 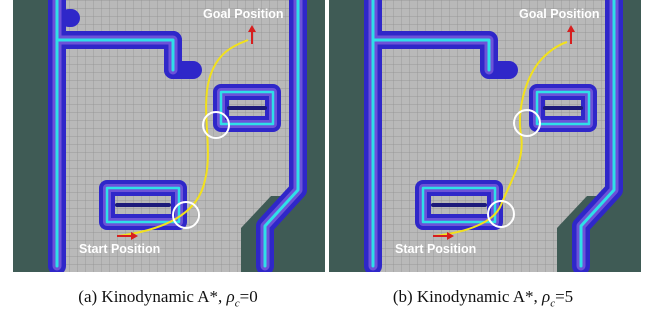 What do you see at coordinates (183, 138) in the screenshot?
I see `planned-path` at bounding box center [183, 138].